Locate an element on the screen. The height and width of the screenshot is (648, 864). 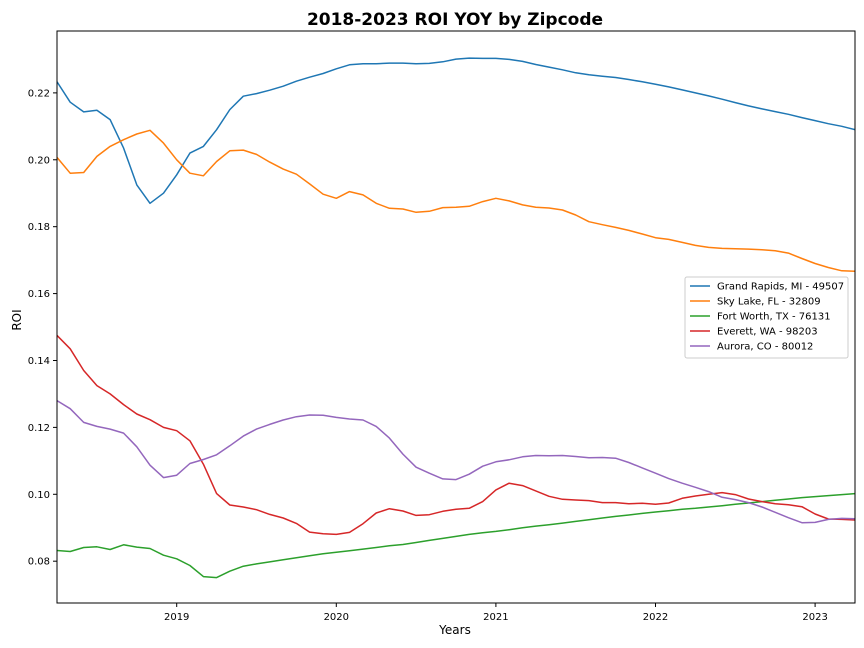
legend-box is located at coordinates (766, 317).